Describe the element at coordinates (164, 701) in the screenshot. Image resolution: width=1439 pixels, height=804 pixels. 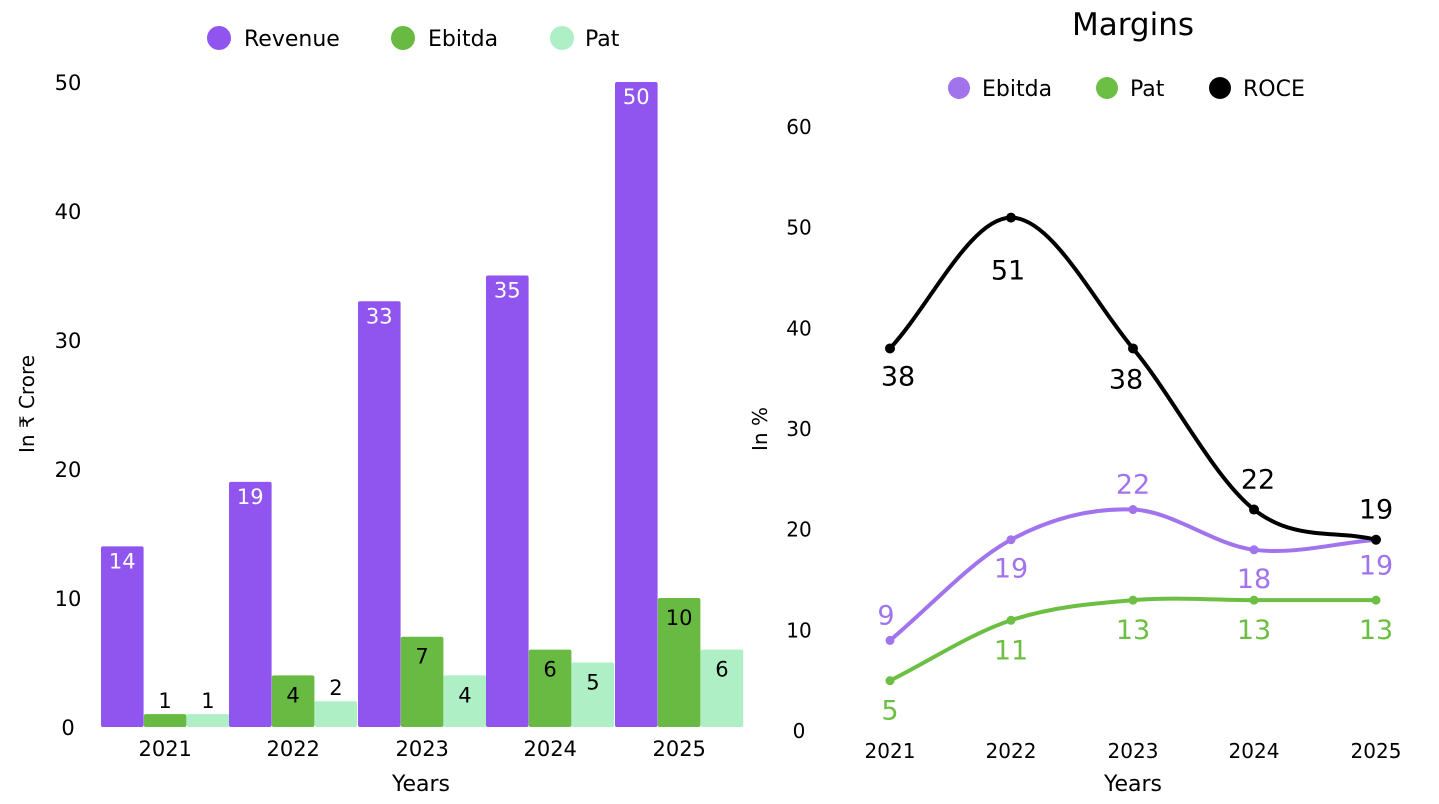
I see `bar-label-ebitda-2021: 1` at that location.